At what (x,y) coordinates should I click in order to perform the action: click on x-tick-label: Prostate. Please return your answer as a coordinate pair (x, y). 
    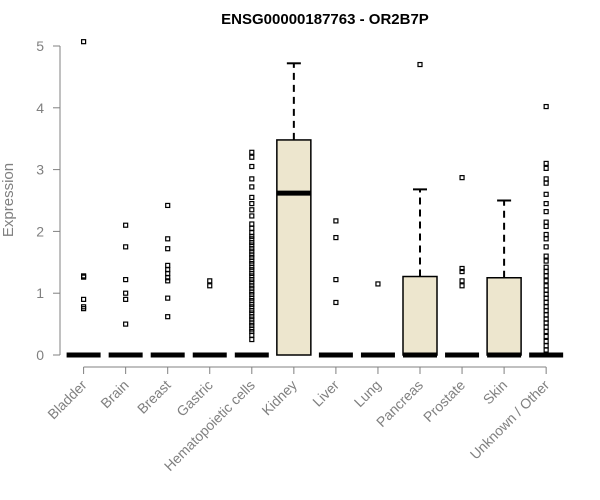
    Looking at the image, I should click on (444, 401).